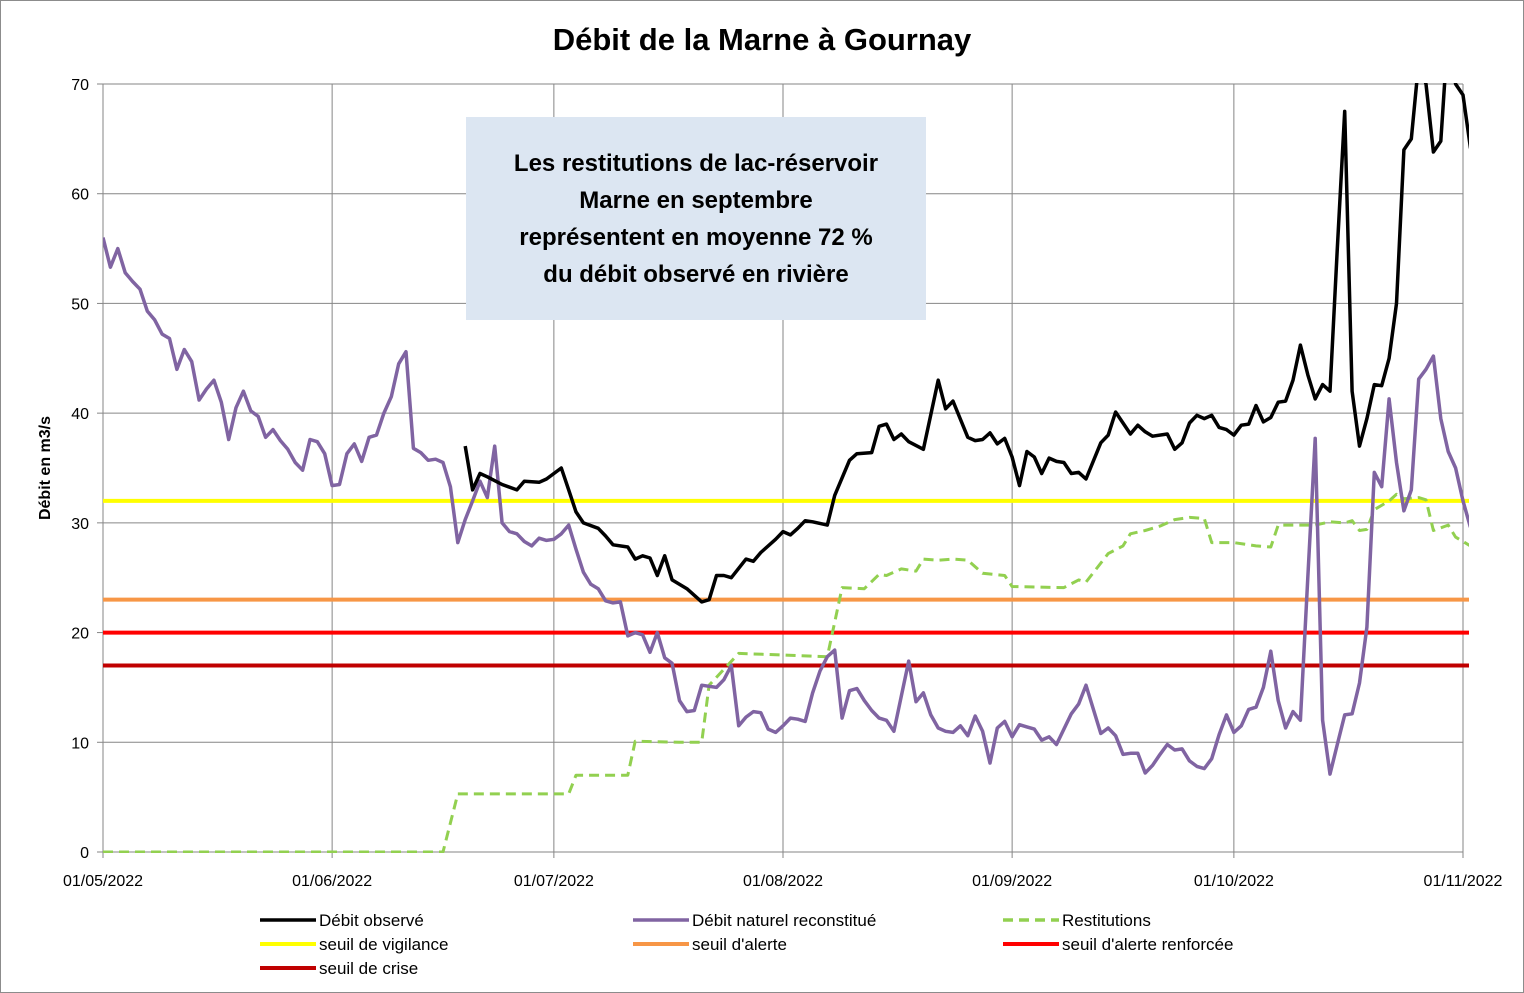 The height and width of the screenshot is (993, 1524). I want to click on legend-label: seuil de vigilance, so click(383, 944).